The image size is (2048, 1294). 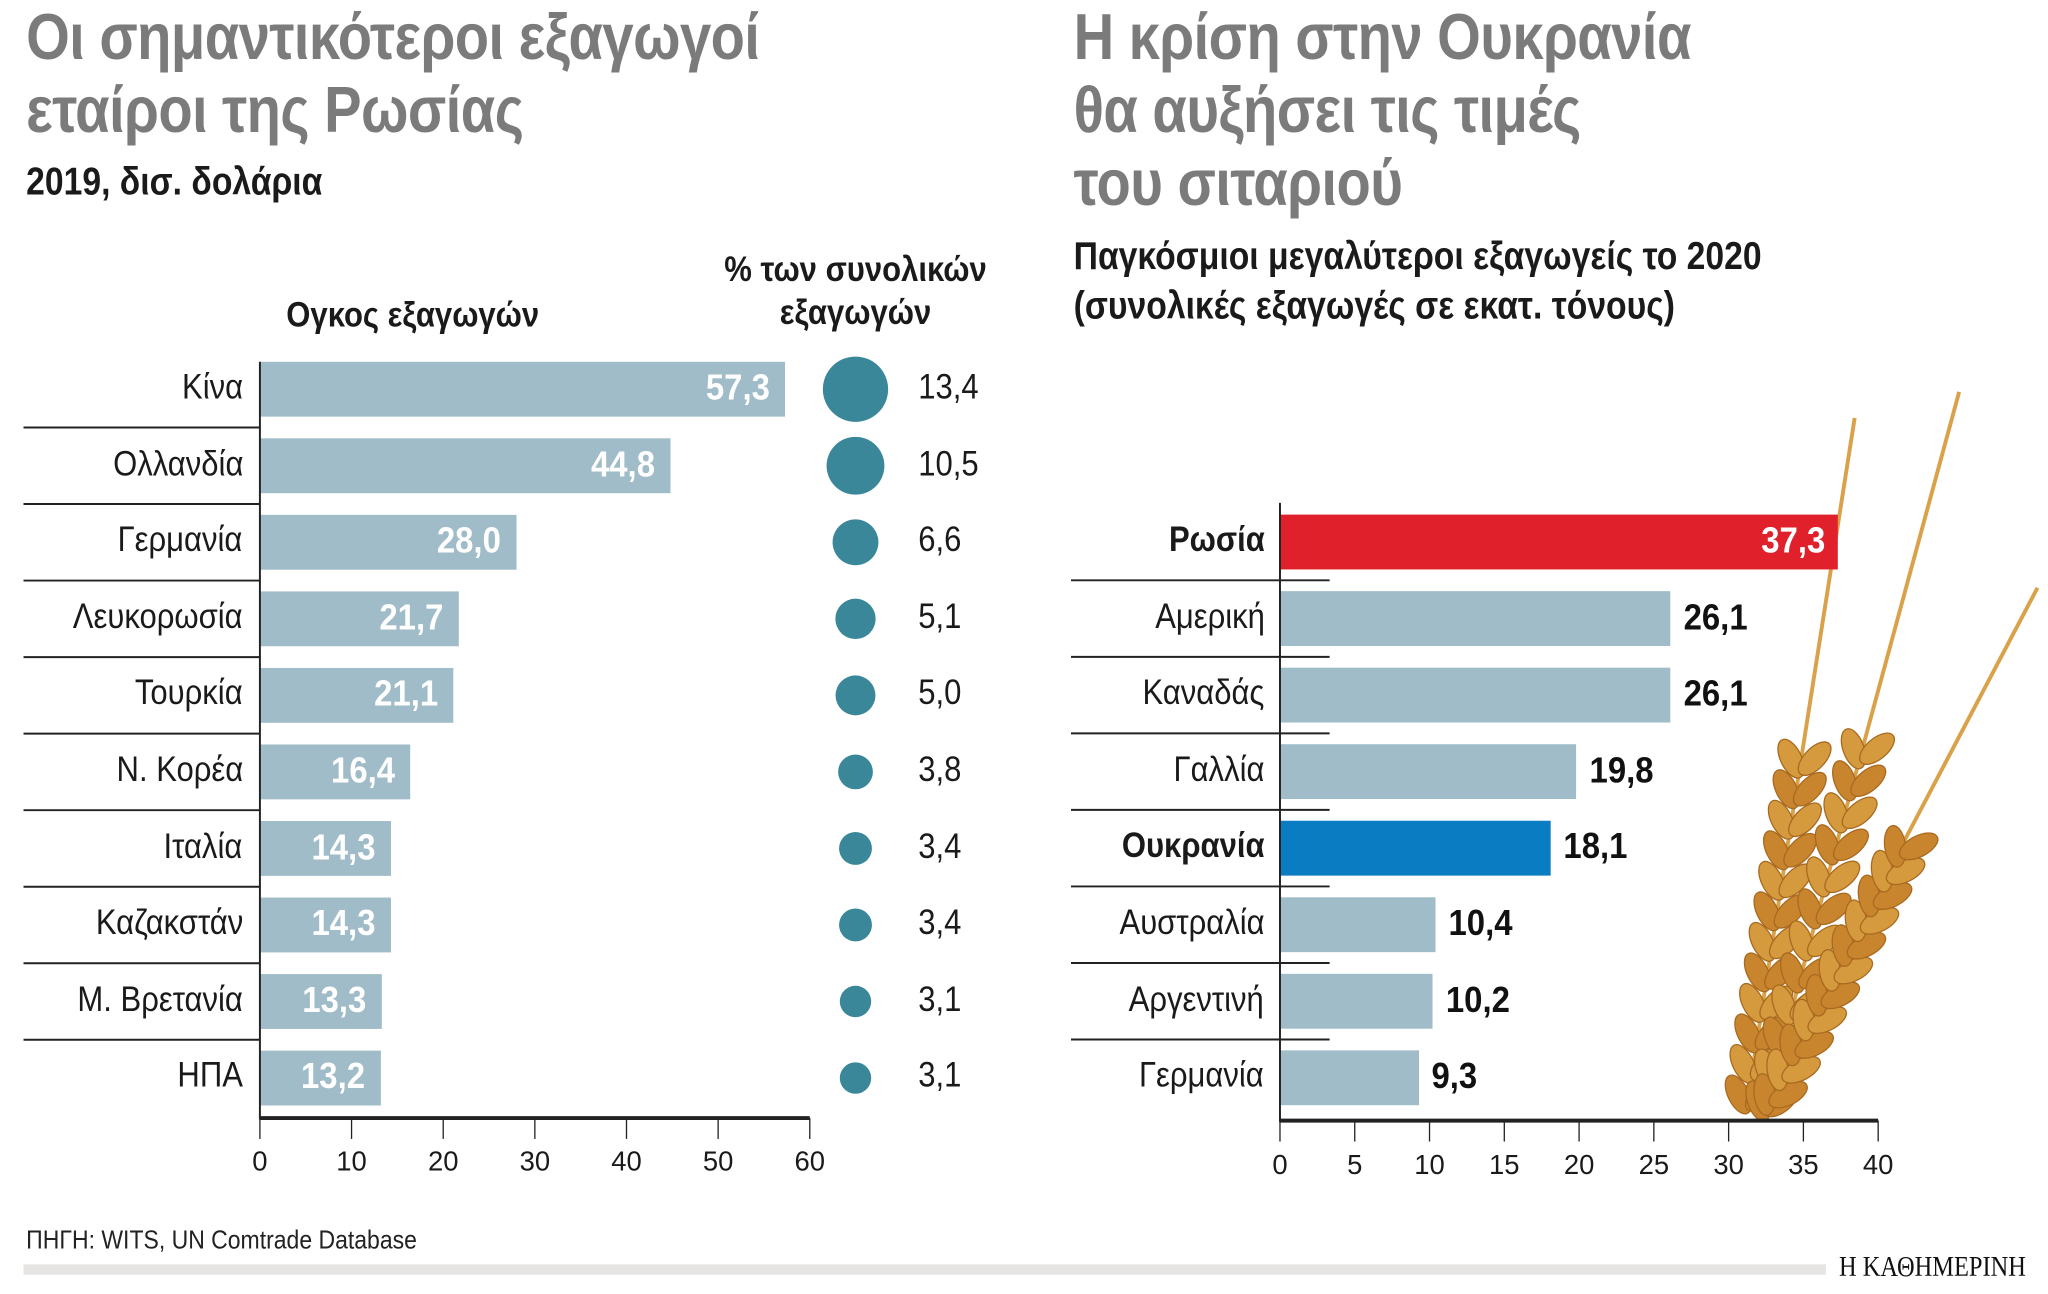 I want to click on category-label: Ιταλία, so click(x=203, y=846).